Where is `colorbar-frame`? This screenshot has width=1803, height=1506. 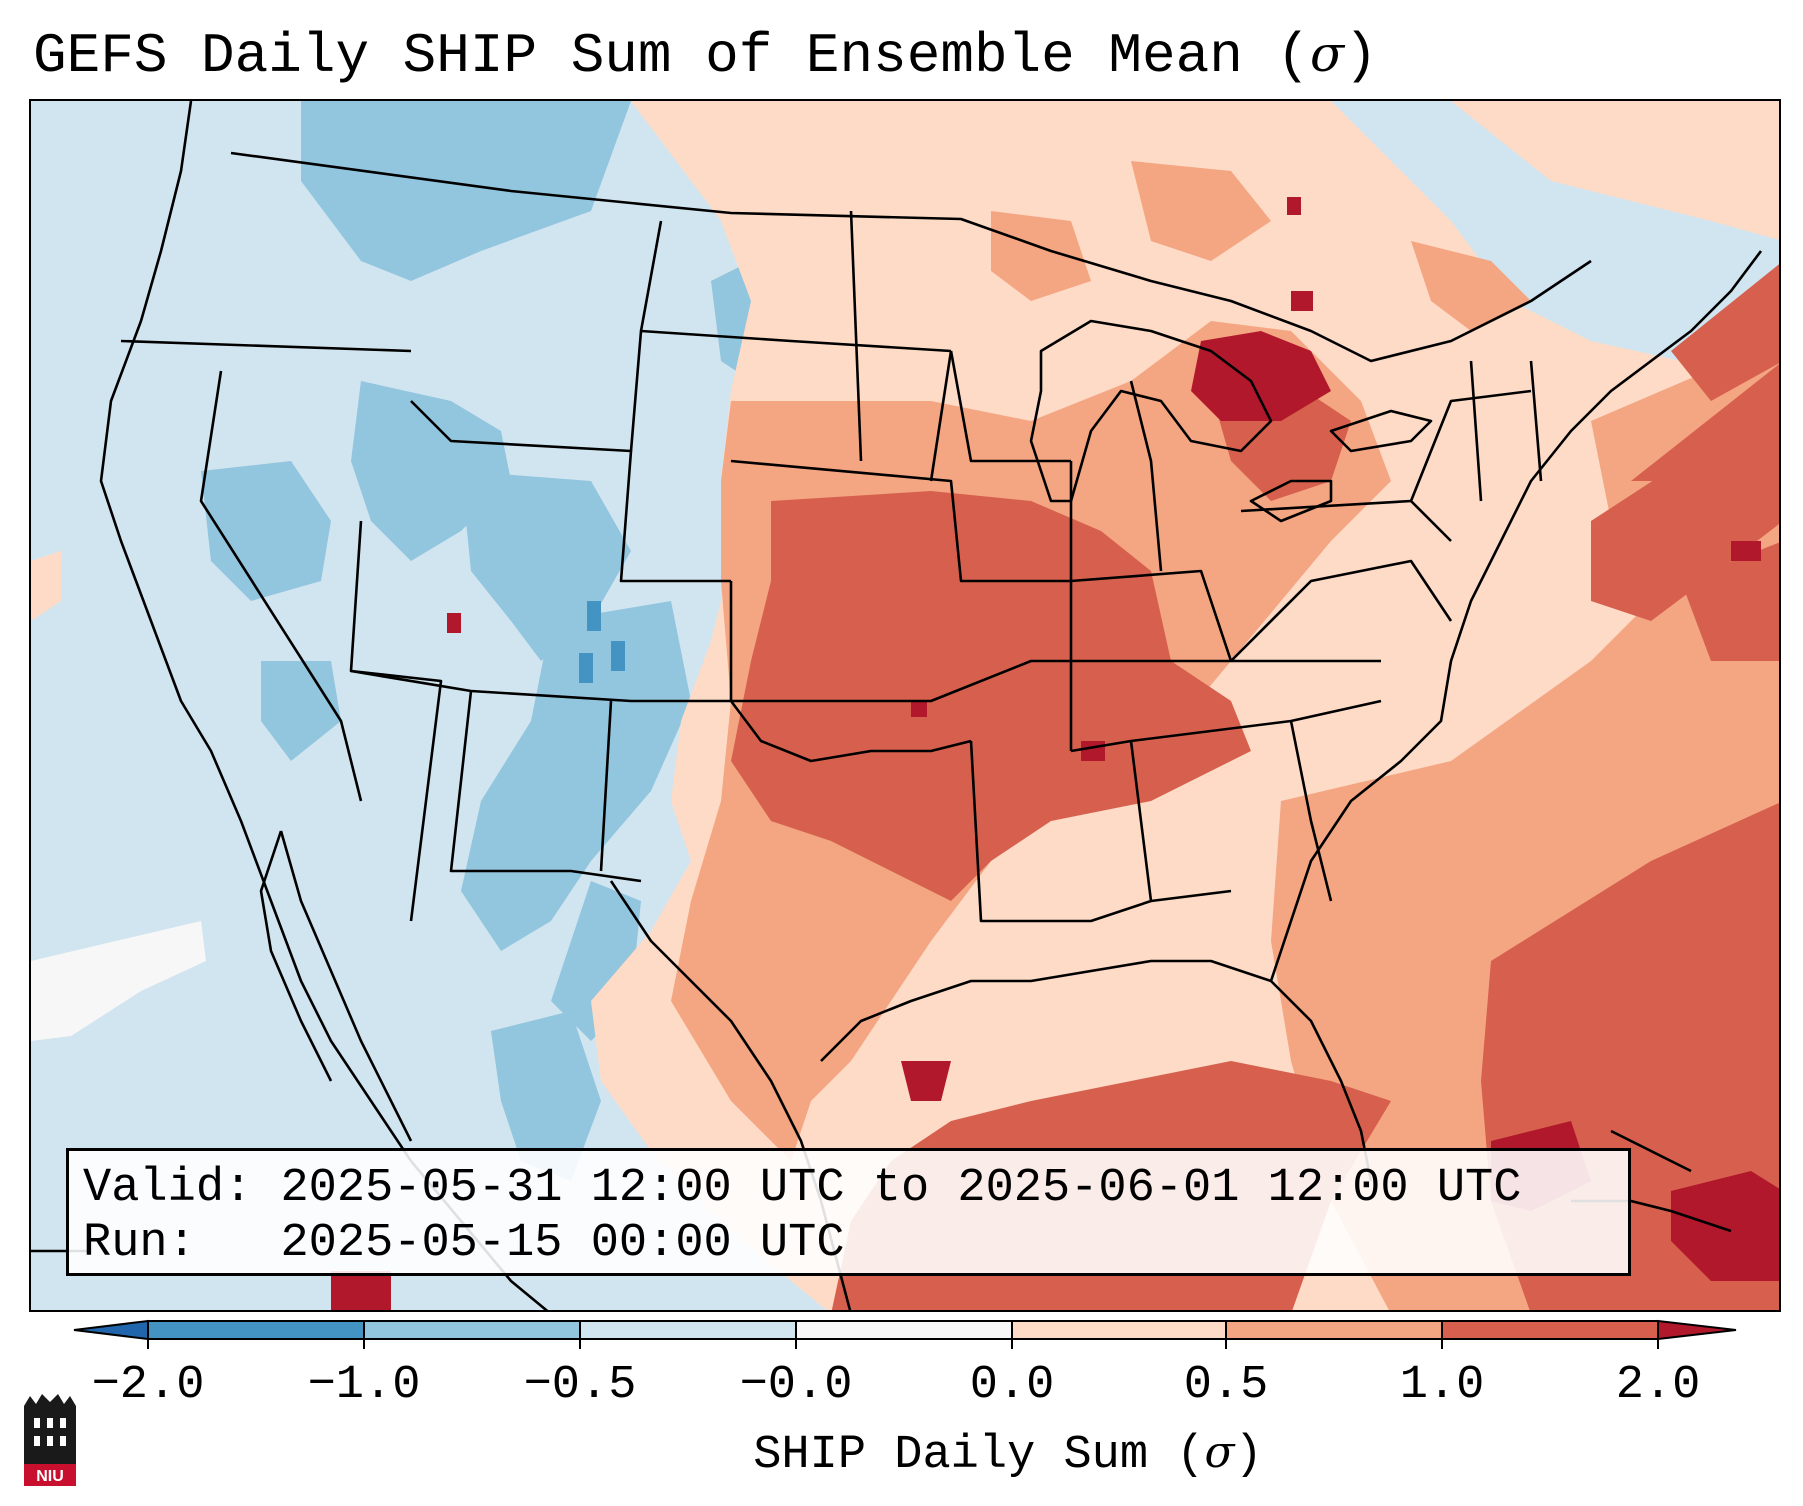 colorbar-frame is located at coordinates (903, 1330).